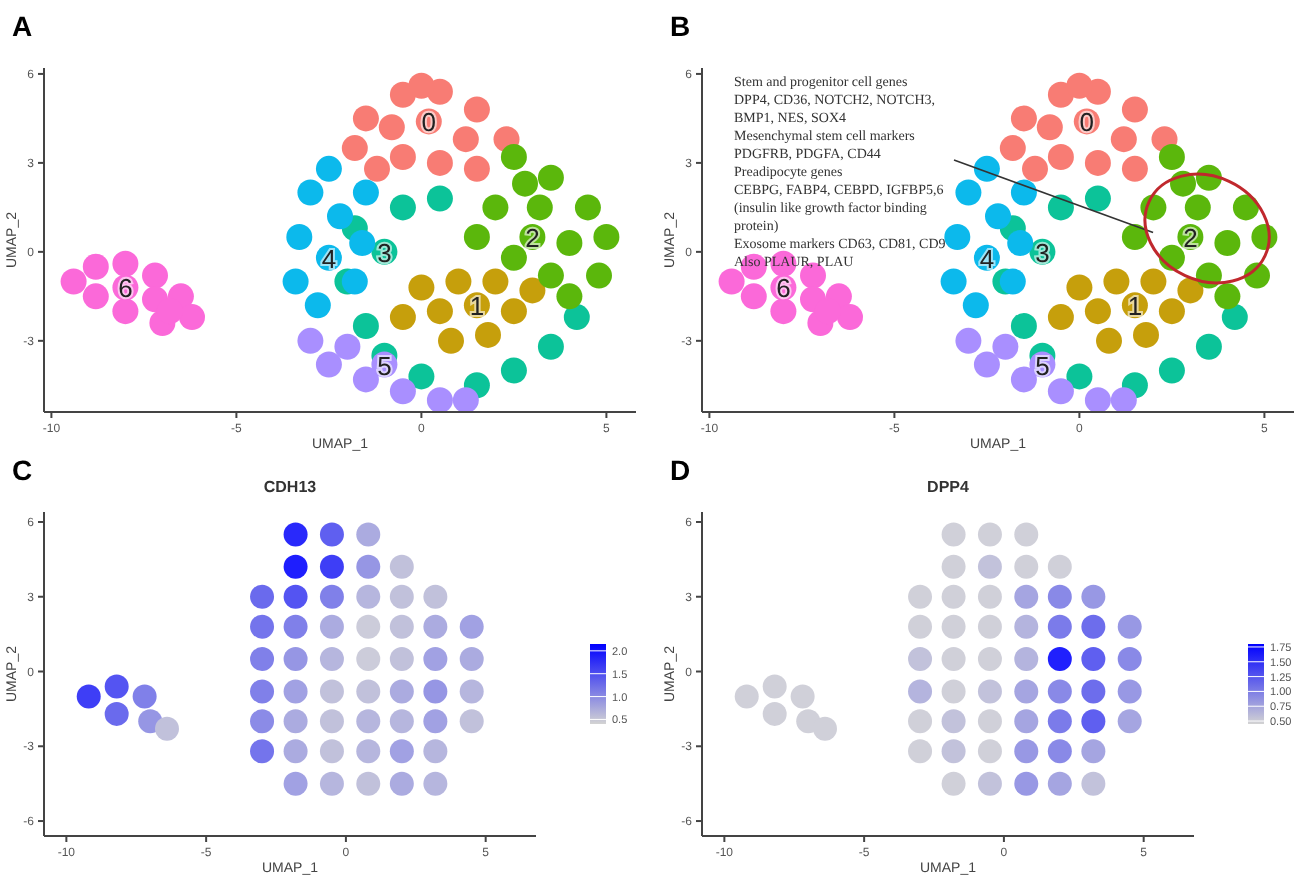  Describe the element at coordinates (329, 258) in the screenshot. I see `series-label: 4` at that location.